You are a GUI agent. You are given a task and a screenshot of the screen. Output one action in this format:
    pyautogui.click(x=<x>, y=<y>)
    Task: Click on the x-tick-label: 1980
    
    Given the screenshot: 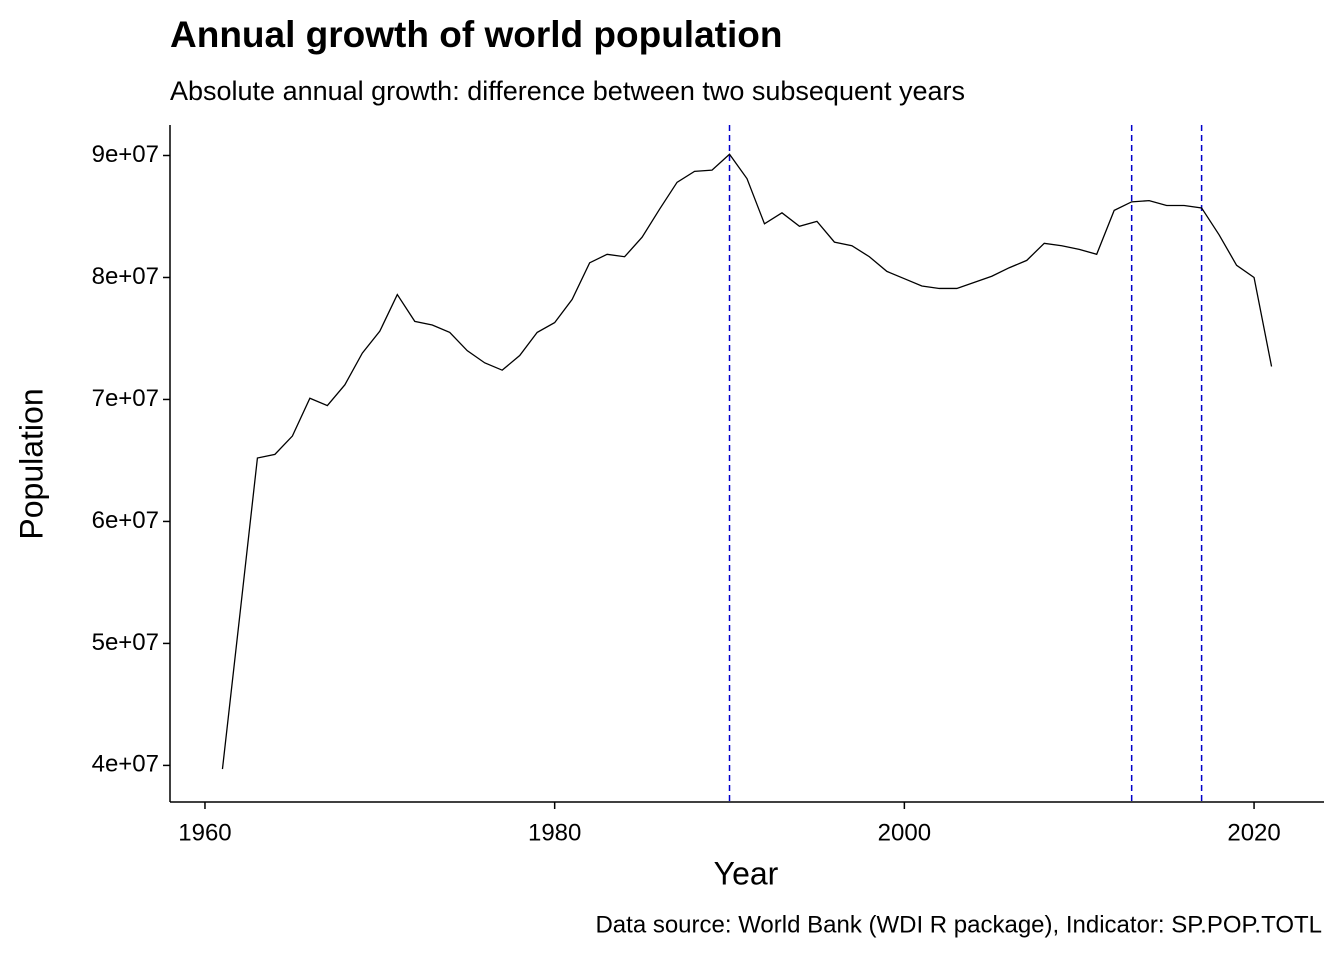 What is the action you would take?
    pyautogui.click(x=554, y=832)
    